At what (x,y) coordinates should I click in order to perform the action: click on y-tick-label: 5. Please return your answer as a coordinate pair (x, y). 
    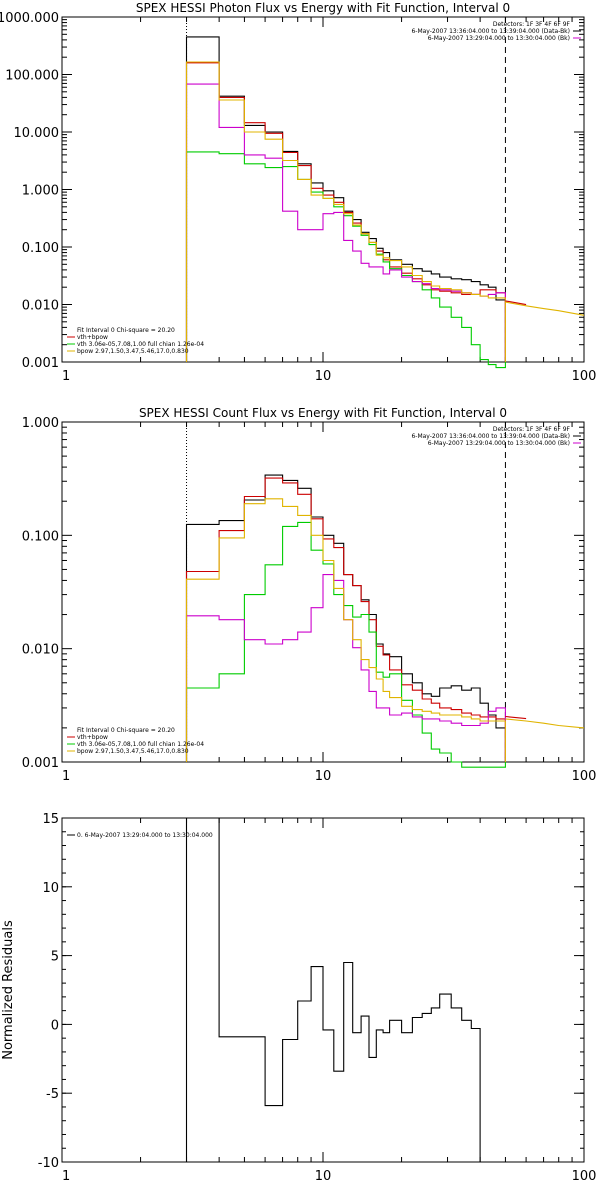
    Looking at the image, I should click on (55, 957).